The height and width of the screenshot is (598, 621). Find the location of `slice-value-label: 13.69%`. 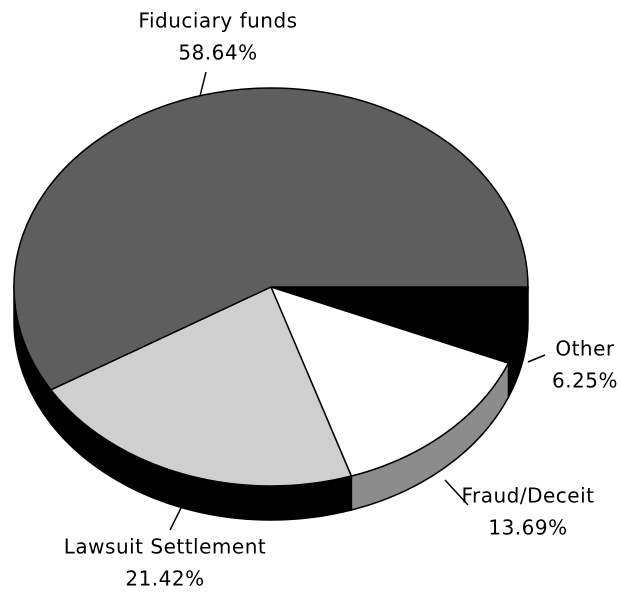

slice-value-label: 13.69% is located at coordinates (527, 528).